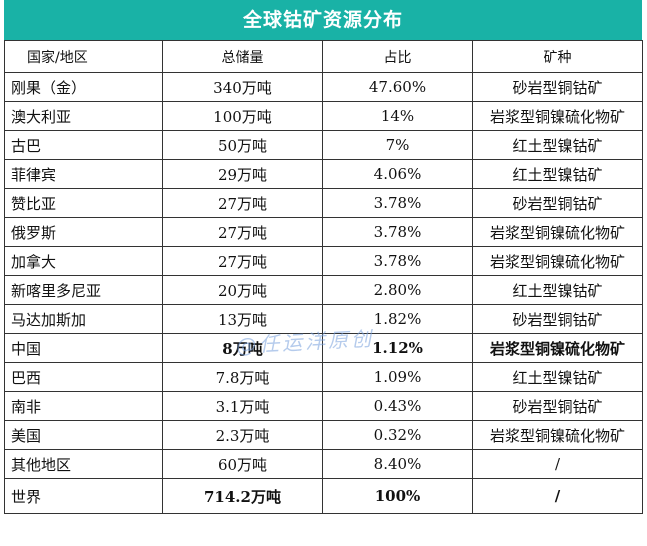  I want to click on row-reserve: 60万吨, so click(242, 464).